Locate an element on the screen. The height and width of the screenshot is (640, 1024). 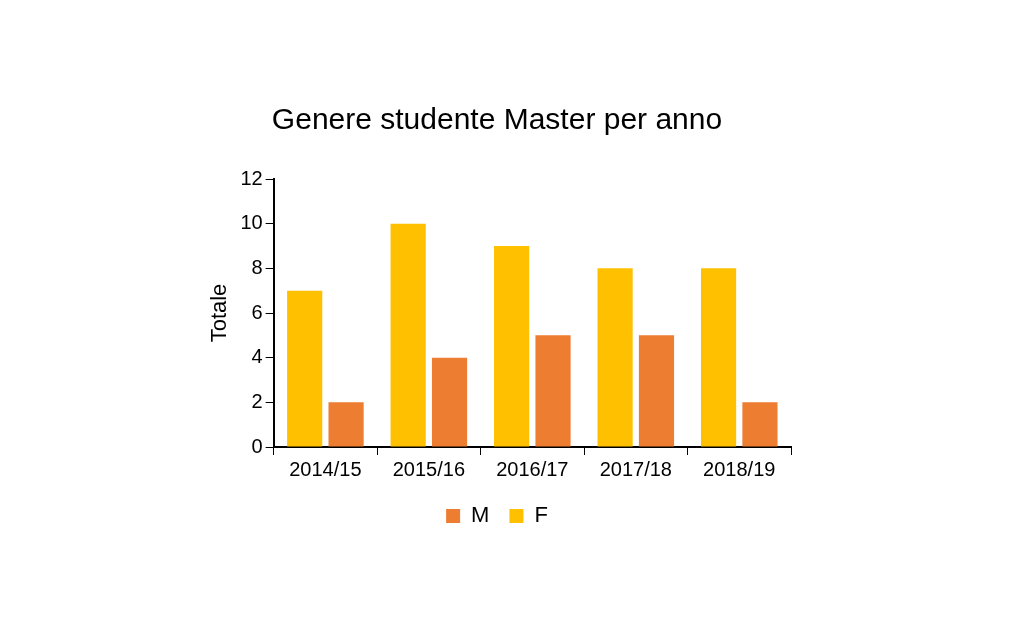
x-tick-label: 2016/17 is located at coordinates (532, 468).